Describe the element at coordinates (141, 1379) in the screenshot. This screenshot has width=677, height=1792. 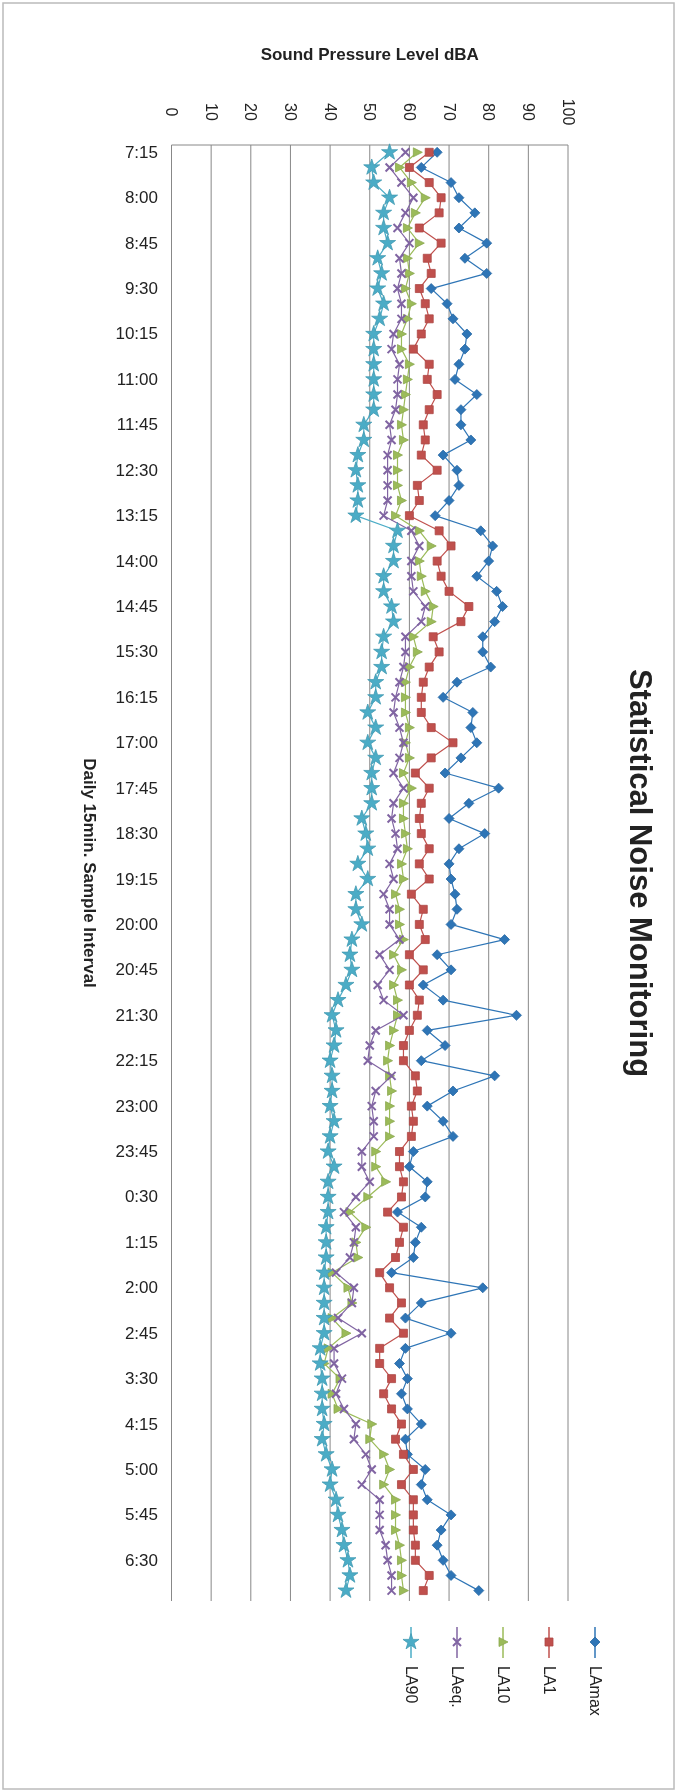
I see `y-tick-label: 3:30` at that location.